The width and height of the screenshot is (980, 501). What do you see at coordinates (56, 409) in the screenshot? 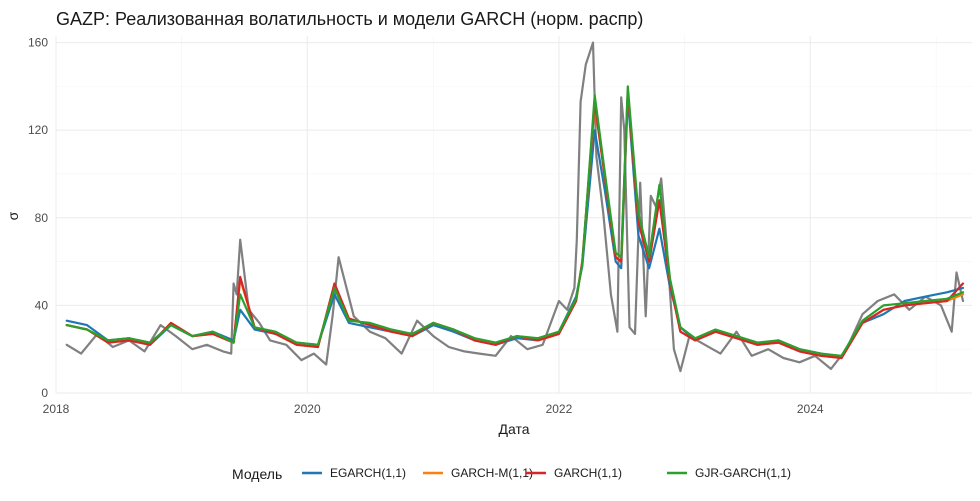
I see `x-tick-label: 2018` at bounding box center [56, 409].